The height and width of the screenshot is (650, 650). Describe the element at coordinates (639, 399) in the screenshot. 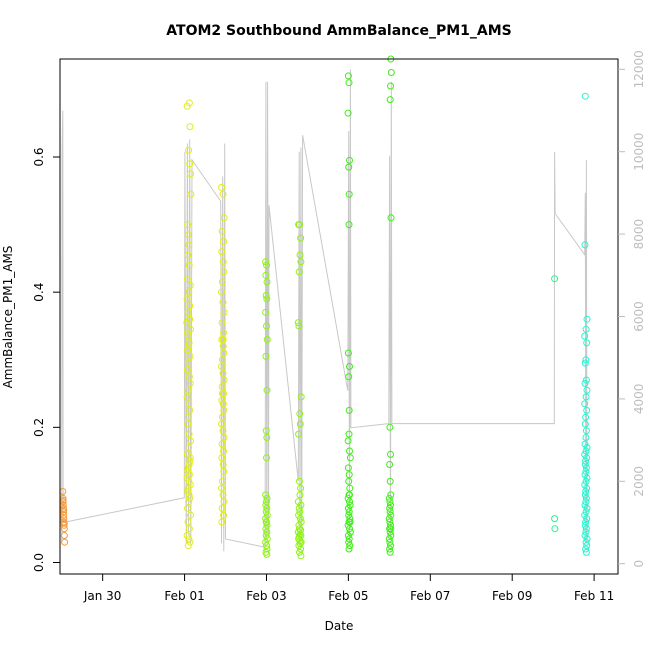

I see `y2-tick-label: 4000` at that location.